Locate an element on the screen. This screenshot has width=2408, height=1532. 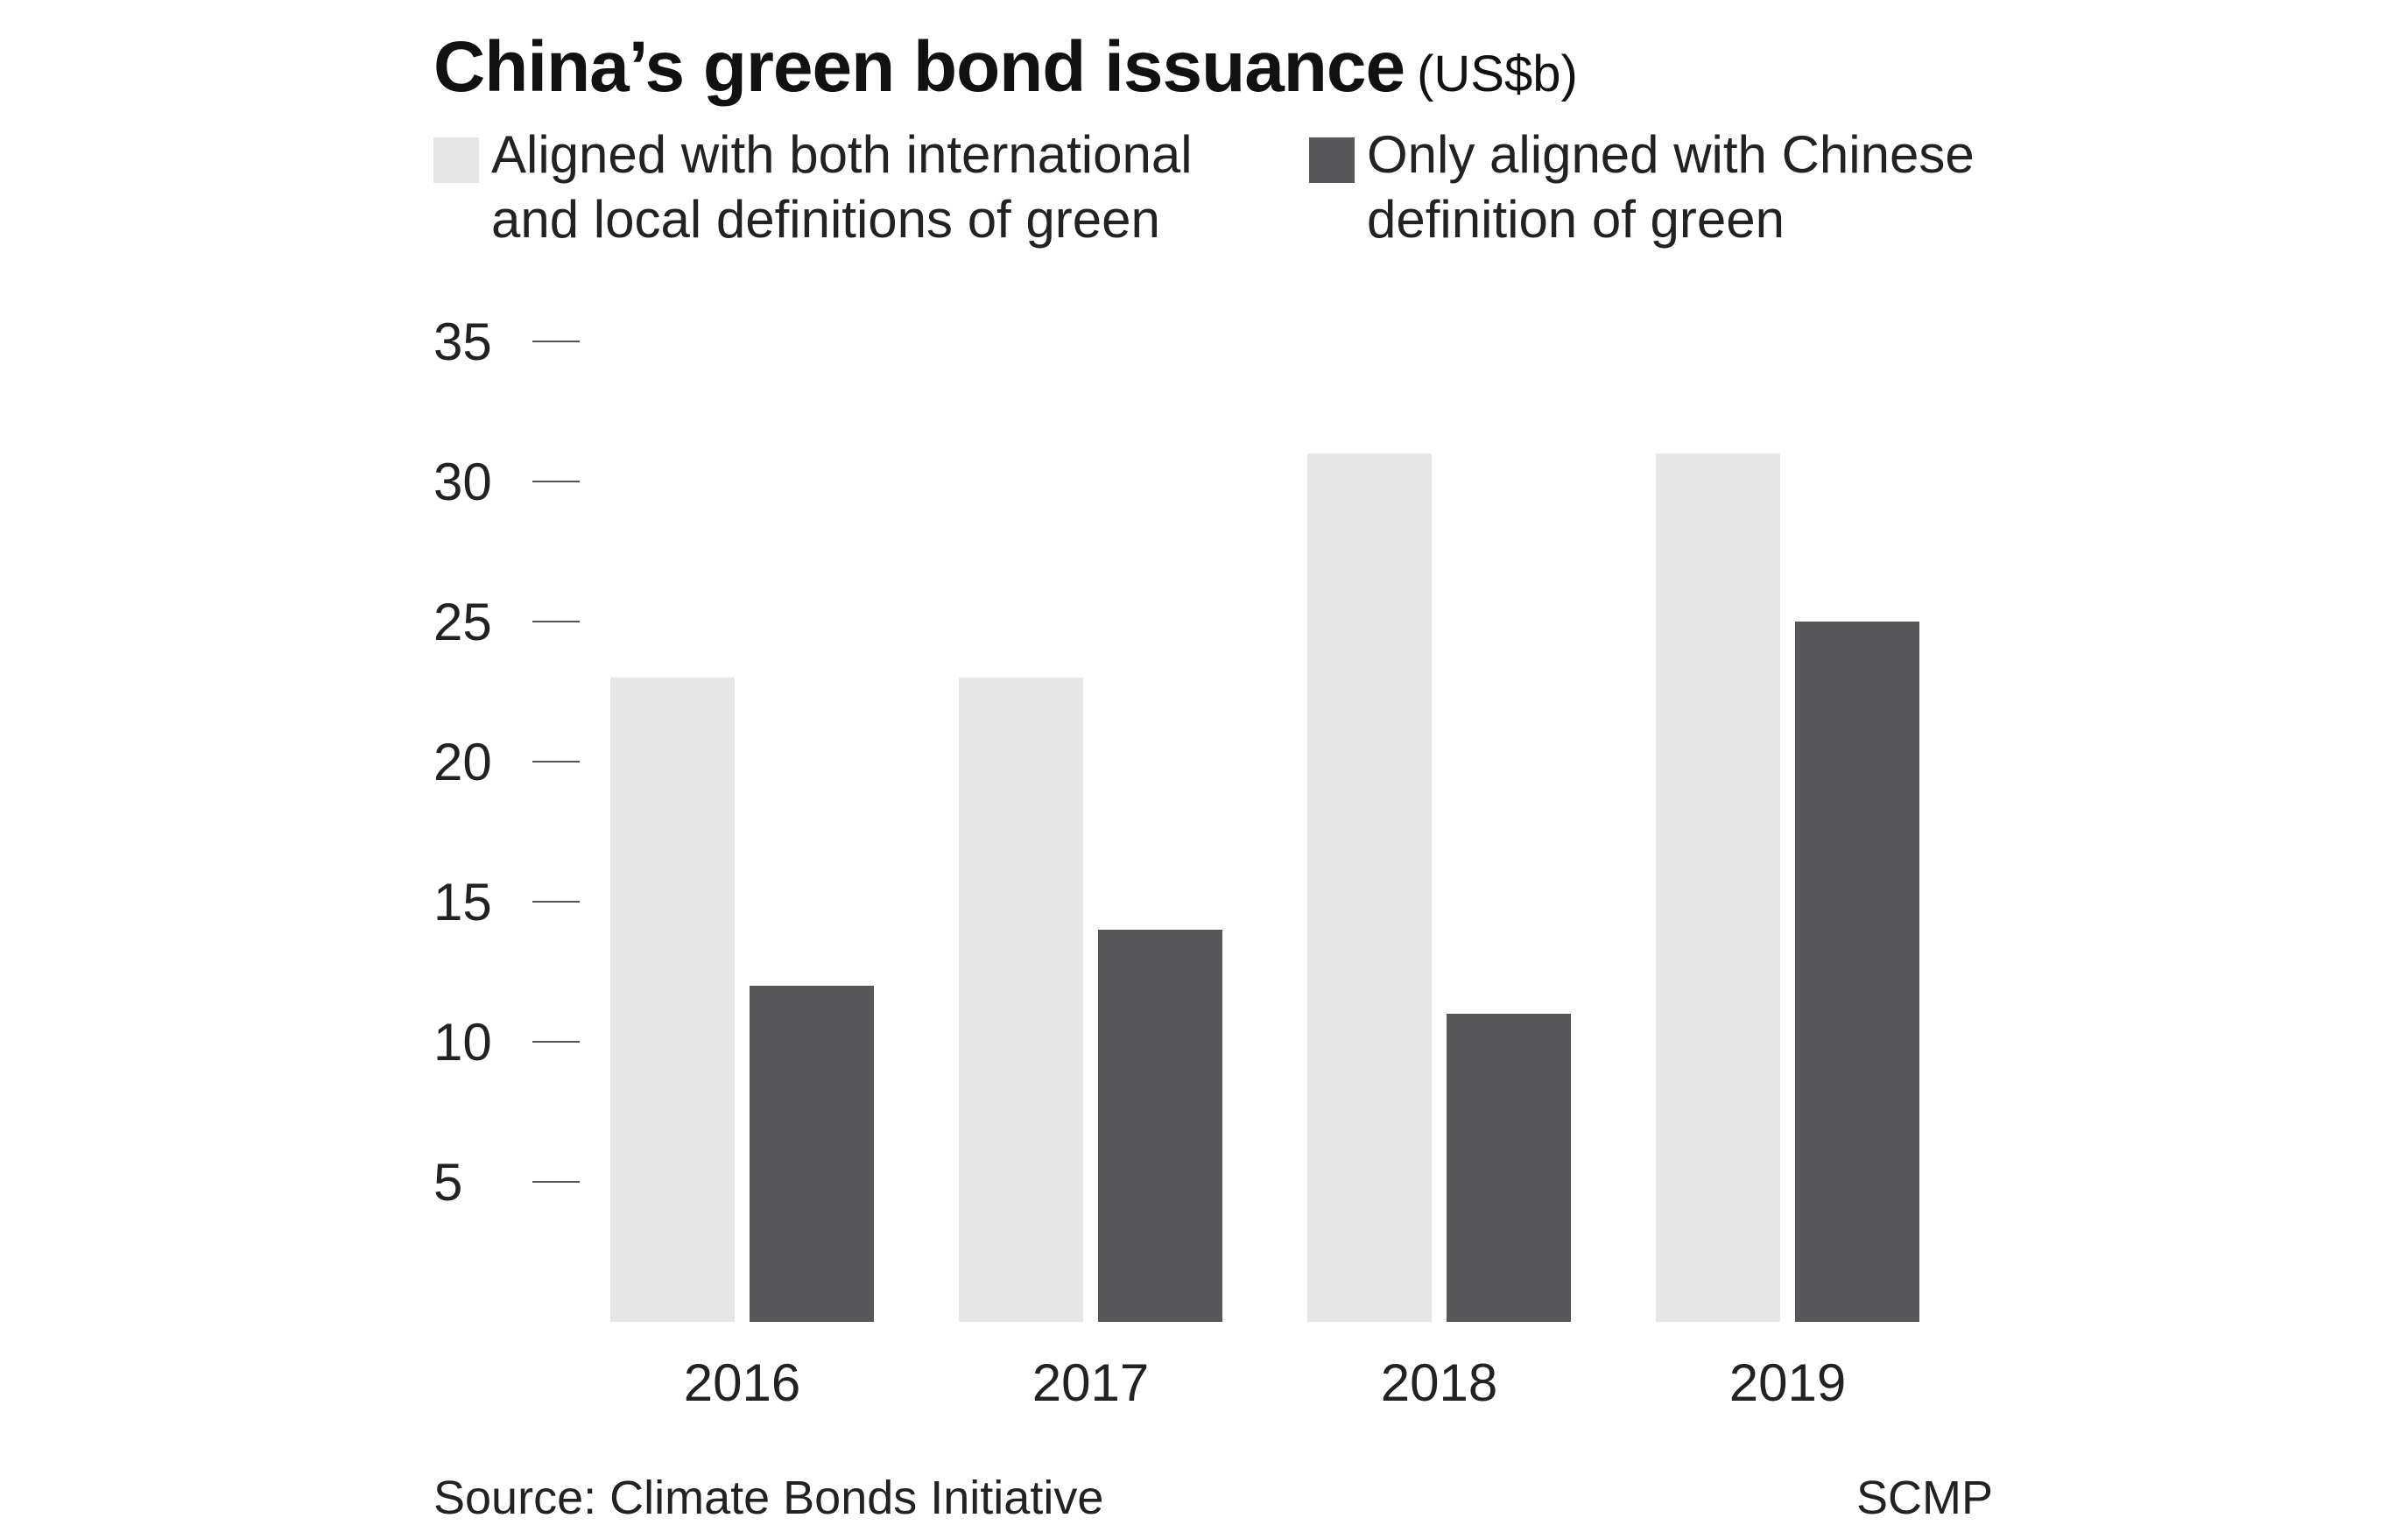
y-tick-label: 35 is located at coordinates (462, 342).